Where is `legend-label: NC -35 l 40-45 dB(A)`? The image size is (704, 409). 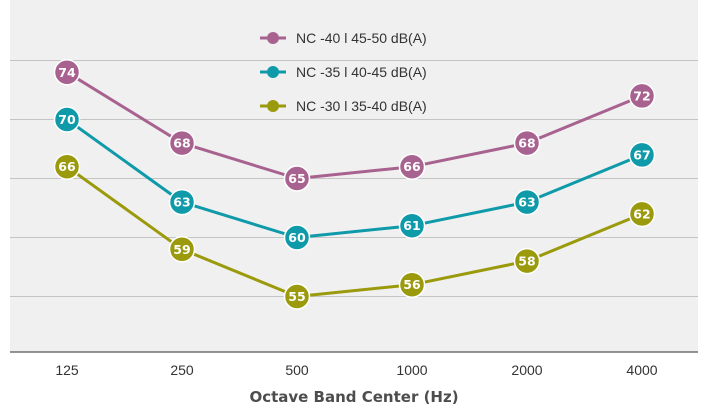
legend-label: NC -35 l 40-45 dB(A) is located at coordinates (361, 72).